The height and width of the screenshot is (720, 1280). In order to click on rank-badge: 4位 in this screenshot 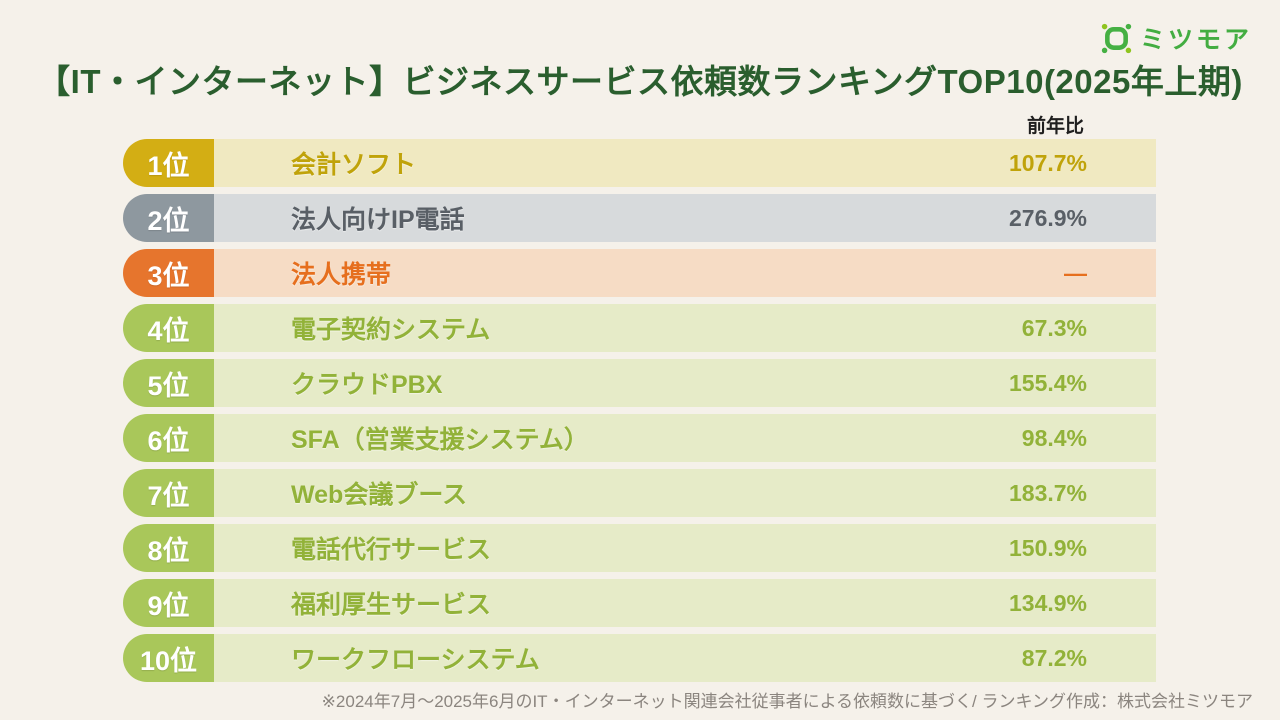, I will do `click(168, 328)`.